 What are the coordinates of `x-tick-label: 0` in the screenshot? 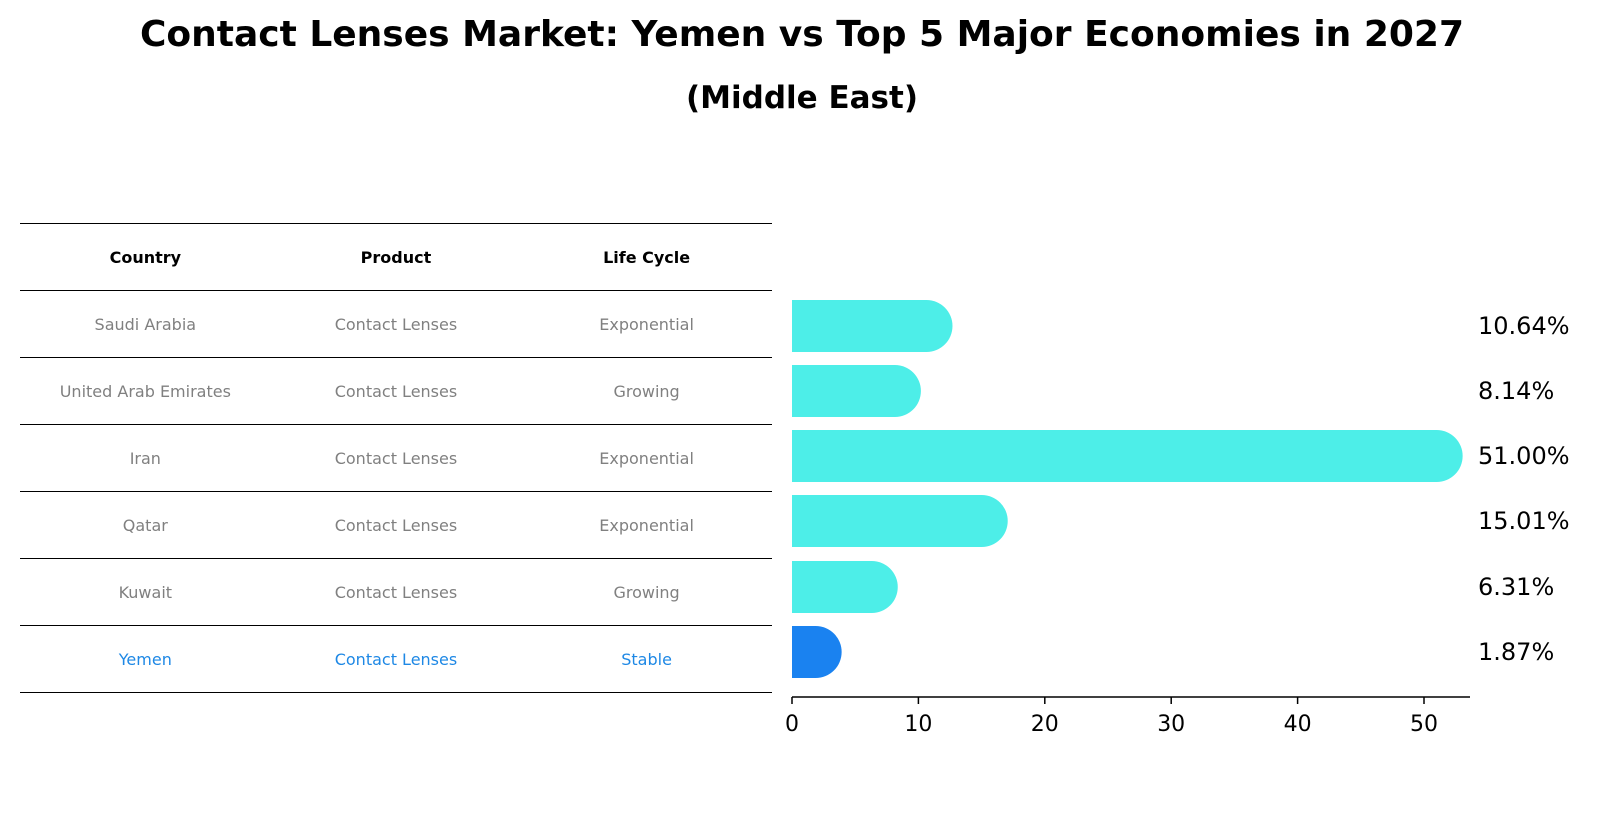 It's located at (792, 724).